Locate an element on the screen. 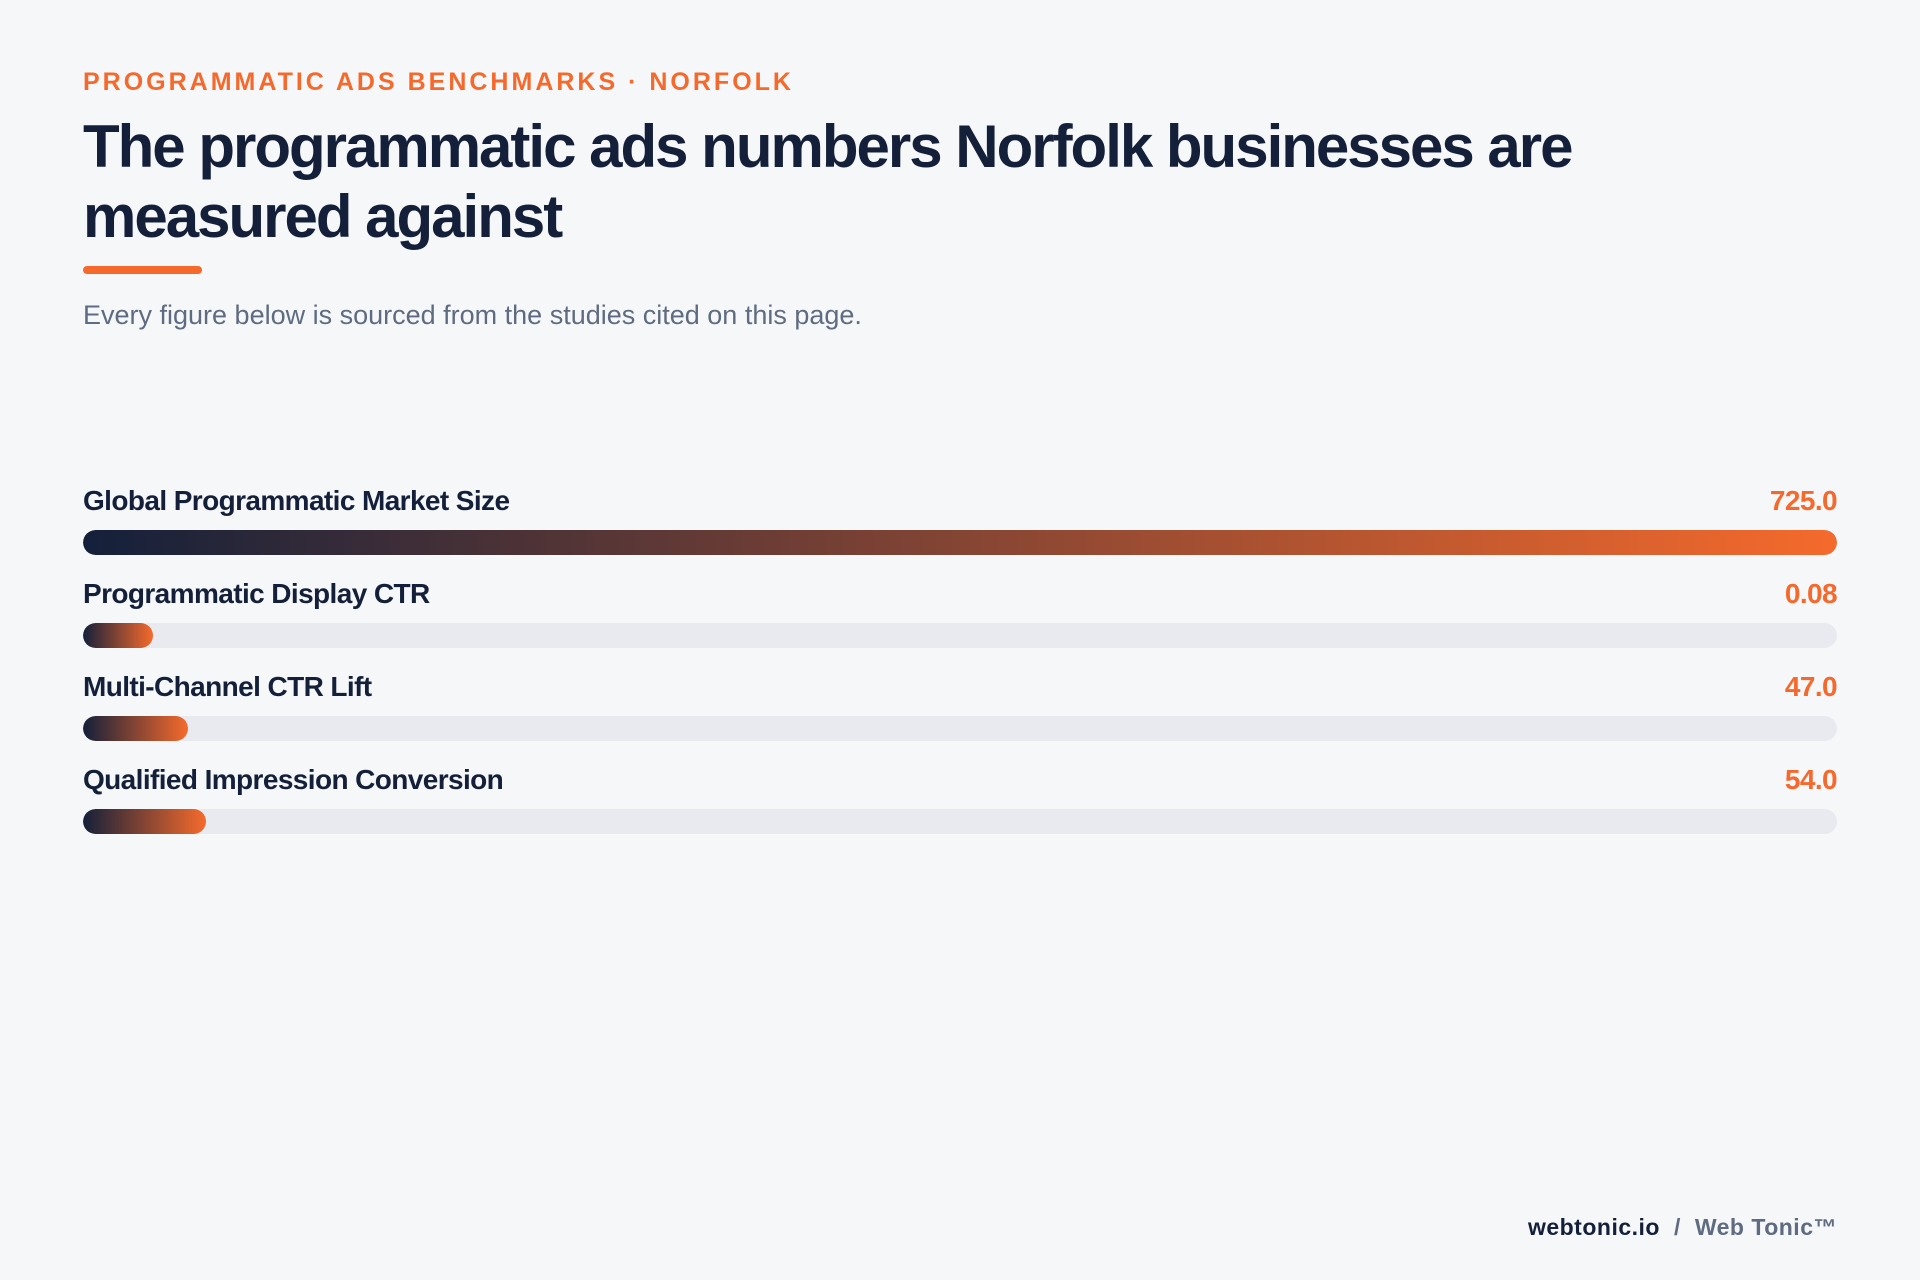  footer-site: webtonic.io is located at coordinates (1593, 1227).